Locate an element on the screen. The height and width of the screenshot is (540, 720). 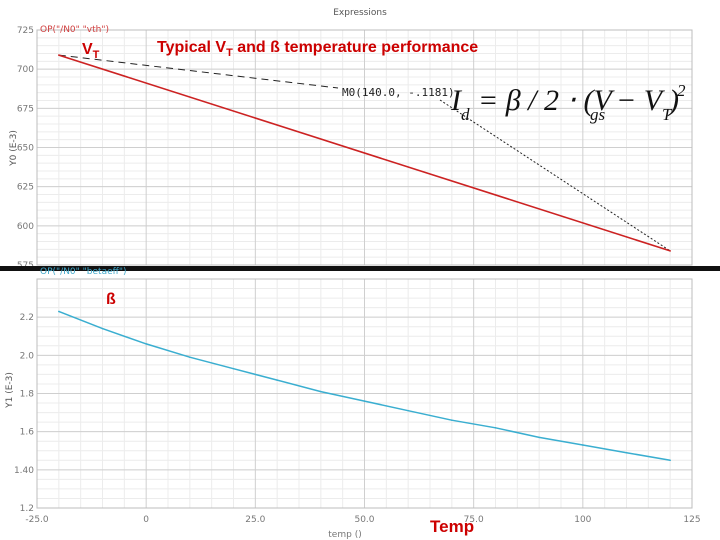
eq-rhs-c: ) is located at coordinates (673, 100).